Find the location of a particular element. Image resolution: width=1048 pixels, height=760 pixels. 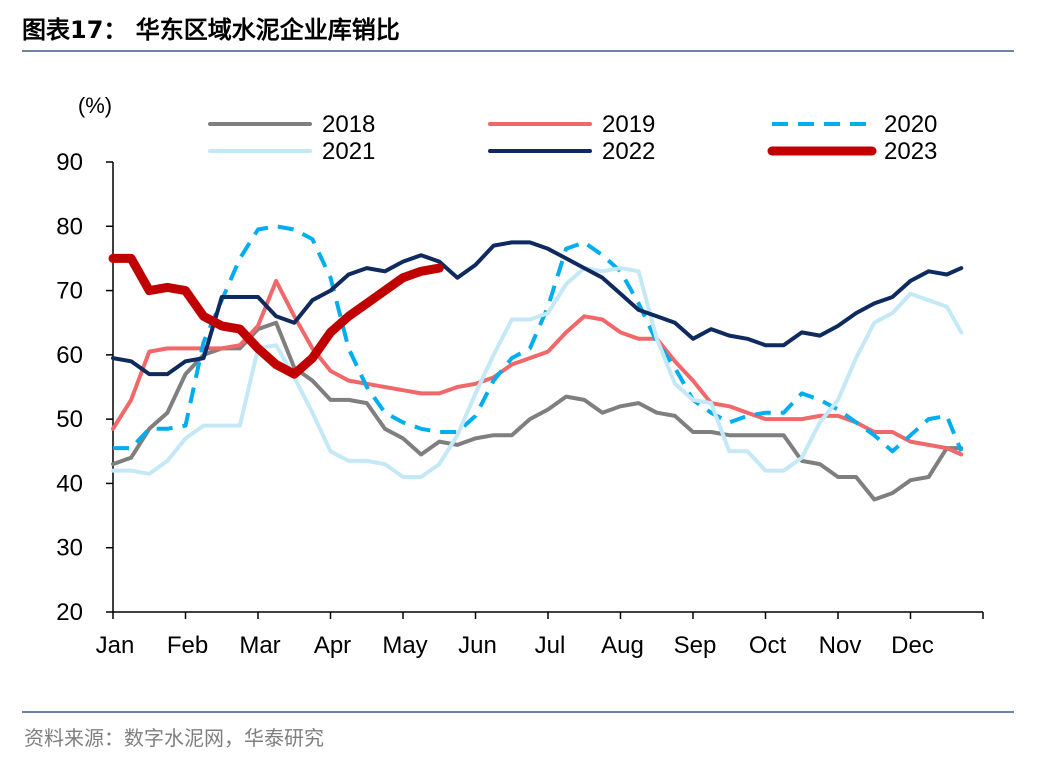

series-line-2023 is located at coordinates (276, 316).